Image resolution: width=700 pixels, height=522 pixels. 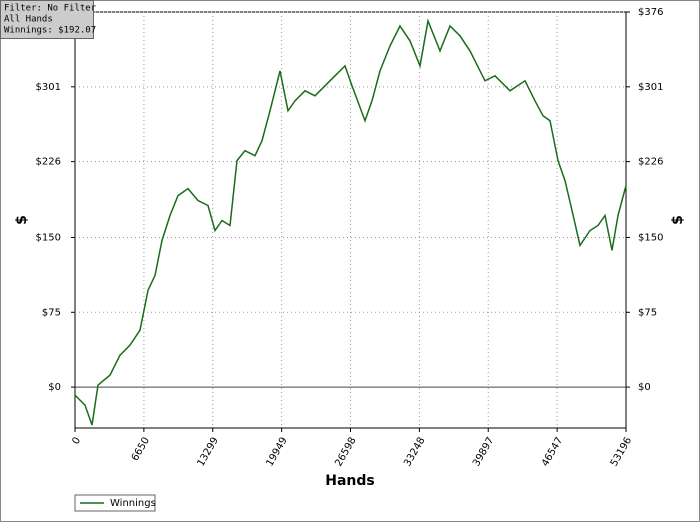 What do you see at coordinates (76, 441) in the screenshot?
I see `x-tick-label: 0` at bounding box center [76, 441].